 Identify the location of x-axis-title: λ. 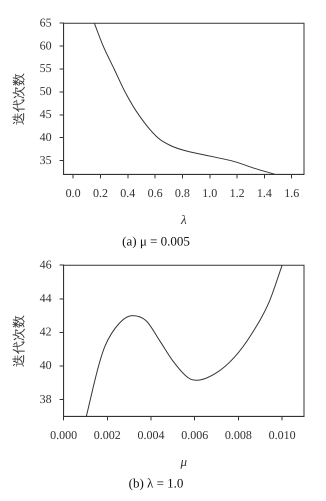
(183, 220).